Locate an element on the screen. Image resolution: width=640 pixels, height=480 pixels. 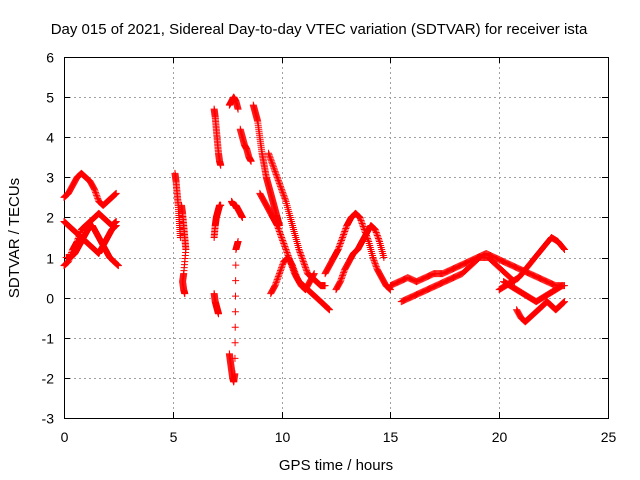
x-tick-label: 15 is located at coordinates (391, 437).